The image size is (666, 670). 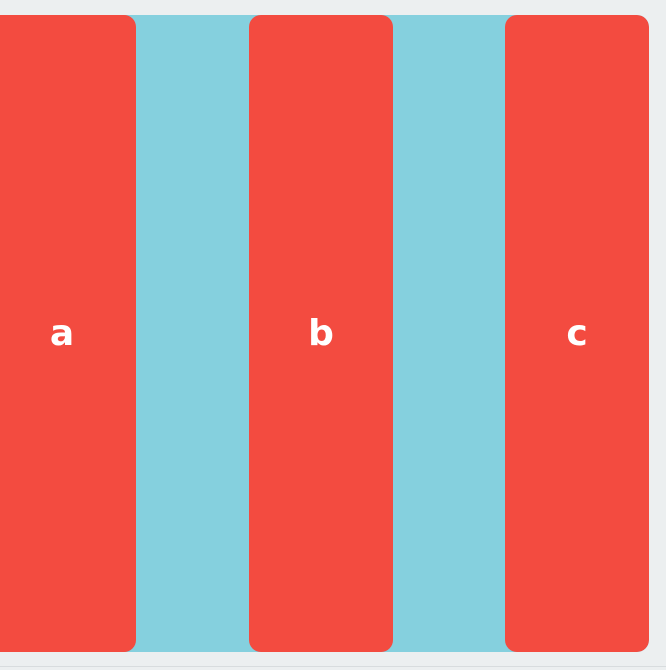 What do you see at coordinates (333, 666) in the screenshot?
I see `bottom-divider` at bounding box center [333, 666].